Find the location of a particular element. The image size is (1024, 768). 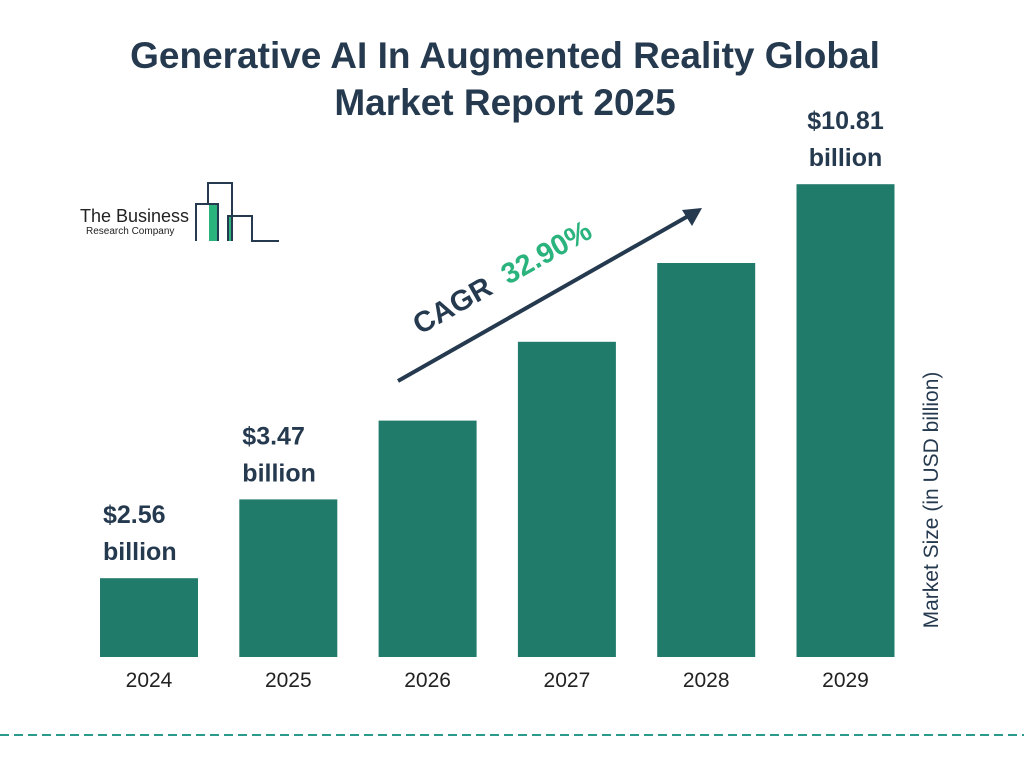

x-tick-label: 2024 is located at coordinates (149, 680).